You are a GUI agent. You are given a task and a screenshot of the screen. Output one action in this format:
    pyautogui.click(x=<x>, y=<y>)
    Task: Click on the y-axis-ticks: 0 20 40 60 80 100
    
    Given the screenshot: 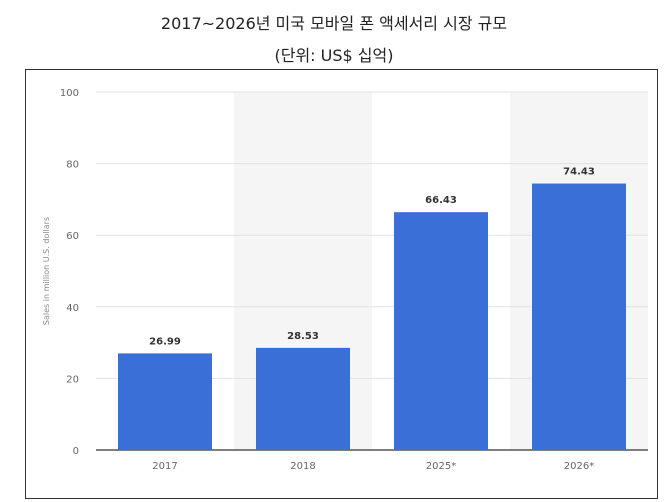 What is the action you would take?
    pyautogui.click(x=69, y=272)
    